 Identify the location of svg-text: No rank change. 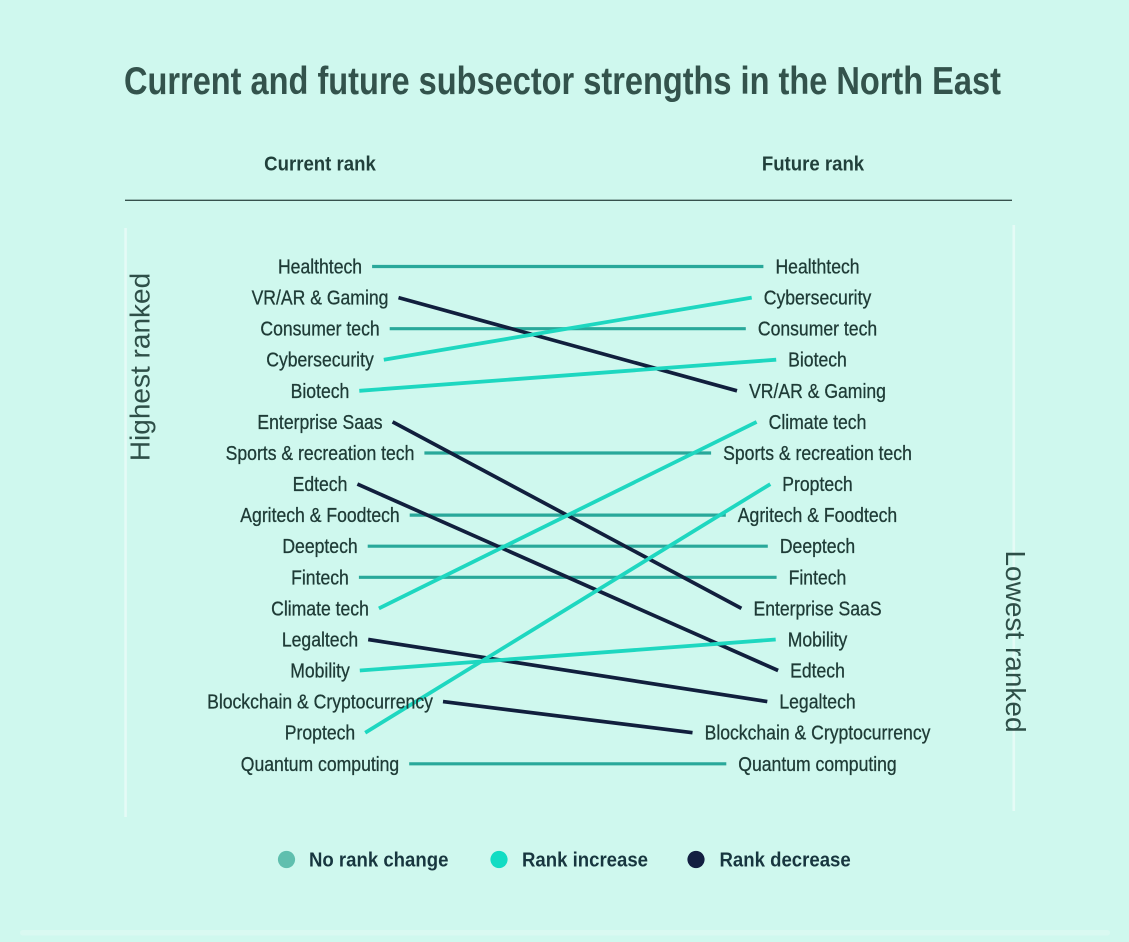
(379, 861).